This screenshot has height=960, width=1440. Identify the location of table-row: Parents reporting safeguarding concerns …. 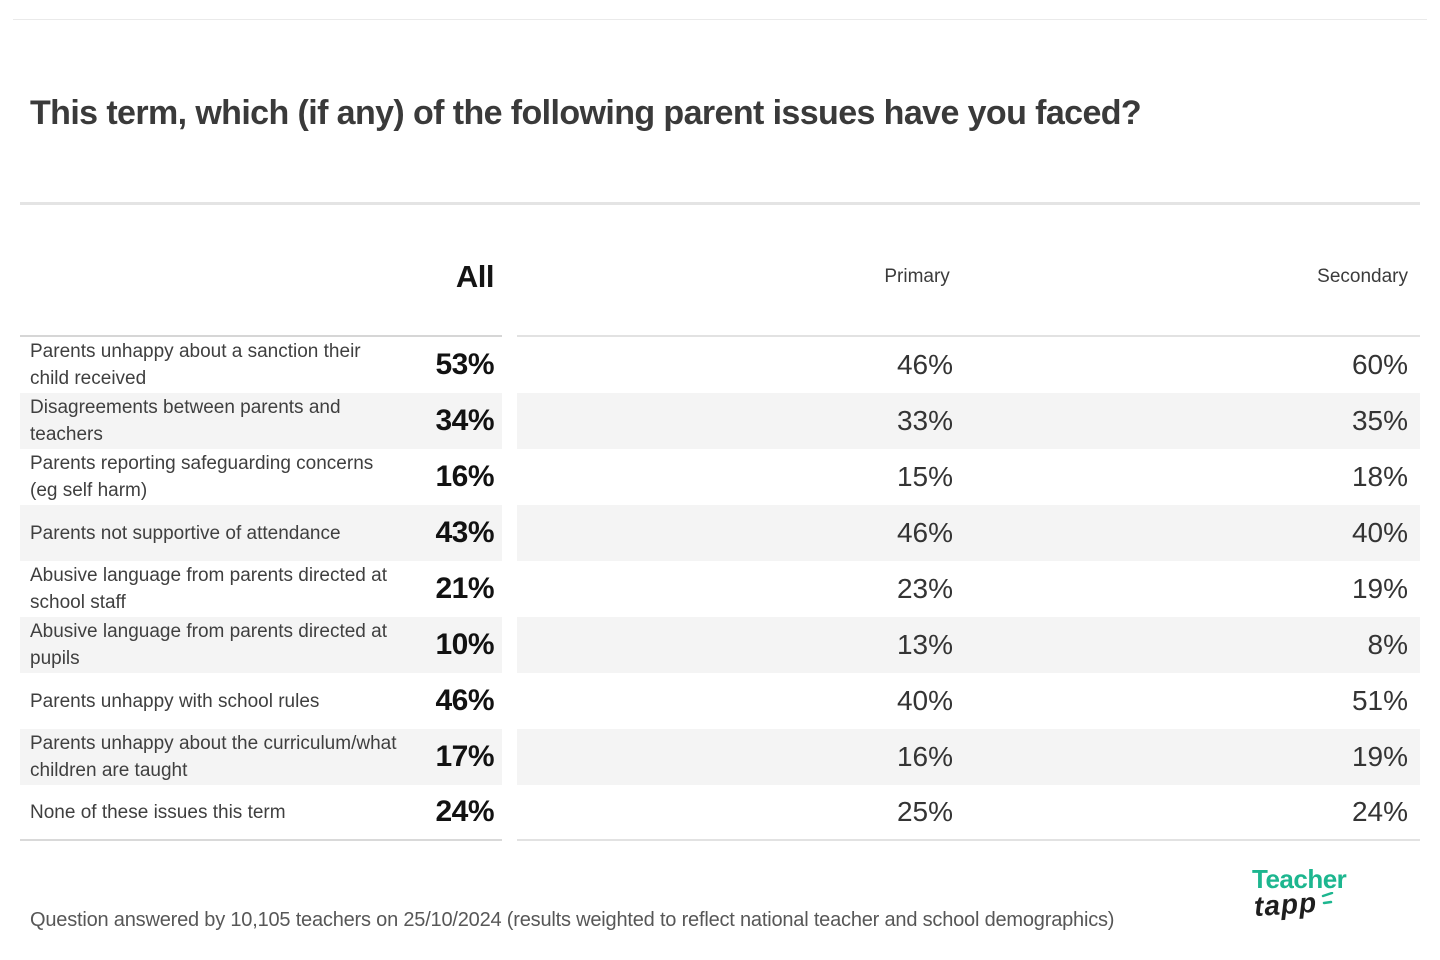
(720, 477).